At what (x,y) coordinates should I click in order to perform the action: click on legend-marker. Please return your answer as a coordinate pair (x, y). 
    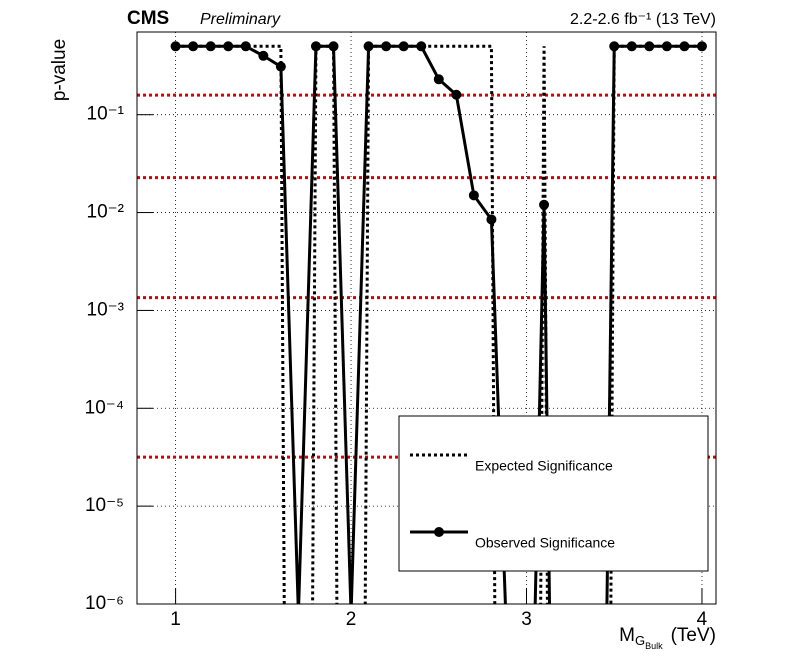
    Looking at the image, I should click on (439, 532).